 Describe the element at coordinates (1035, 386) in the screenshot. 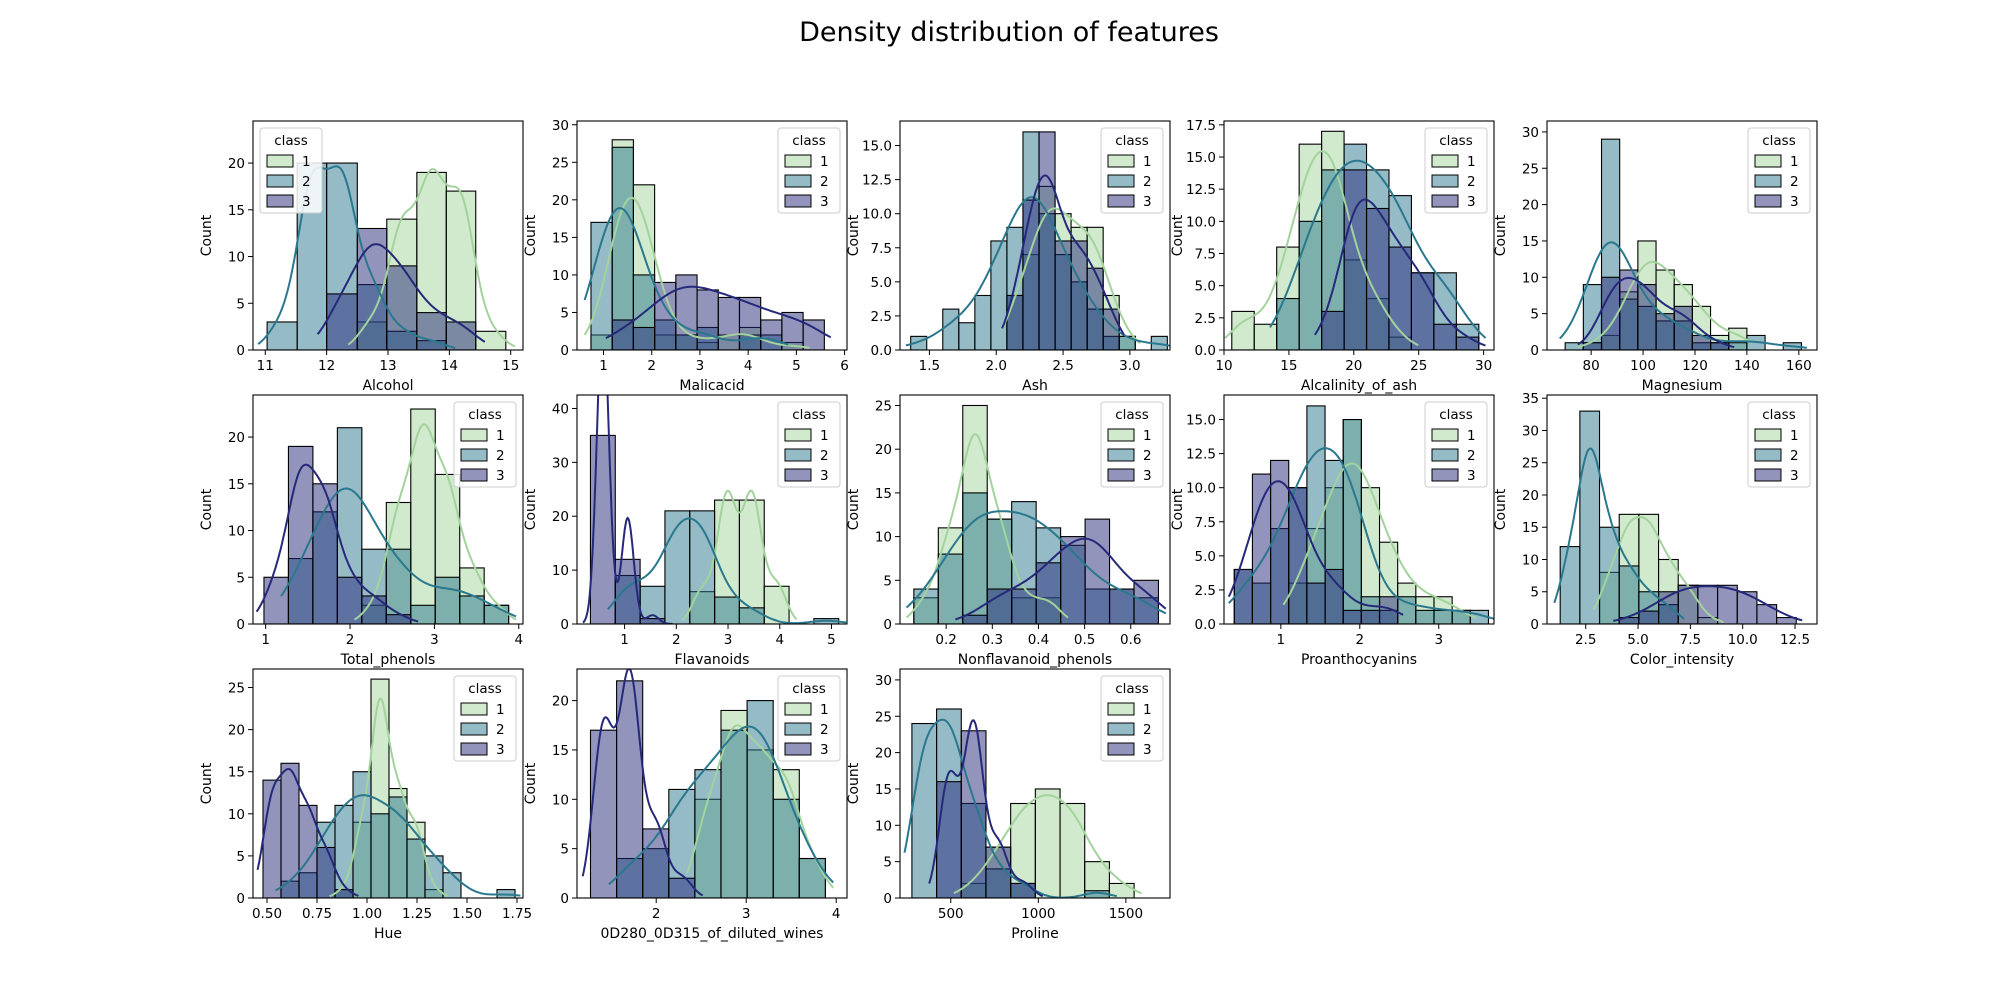

I see `x-axis-label: Ash` at that location.